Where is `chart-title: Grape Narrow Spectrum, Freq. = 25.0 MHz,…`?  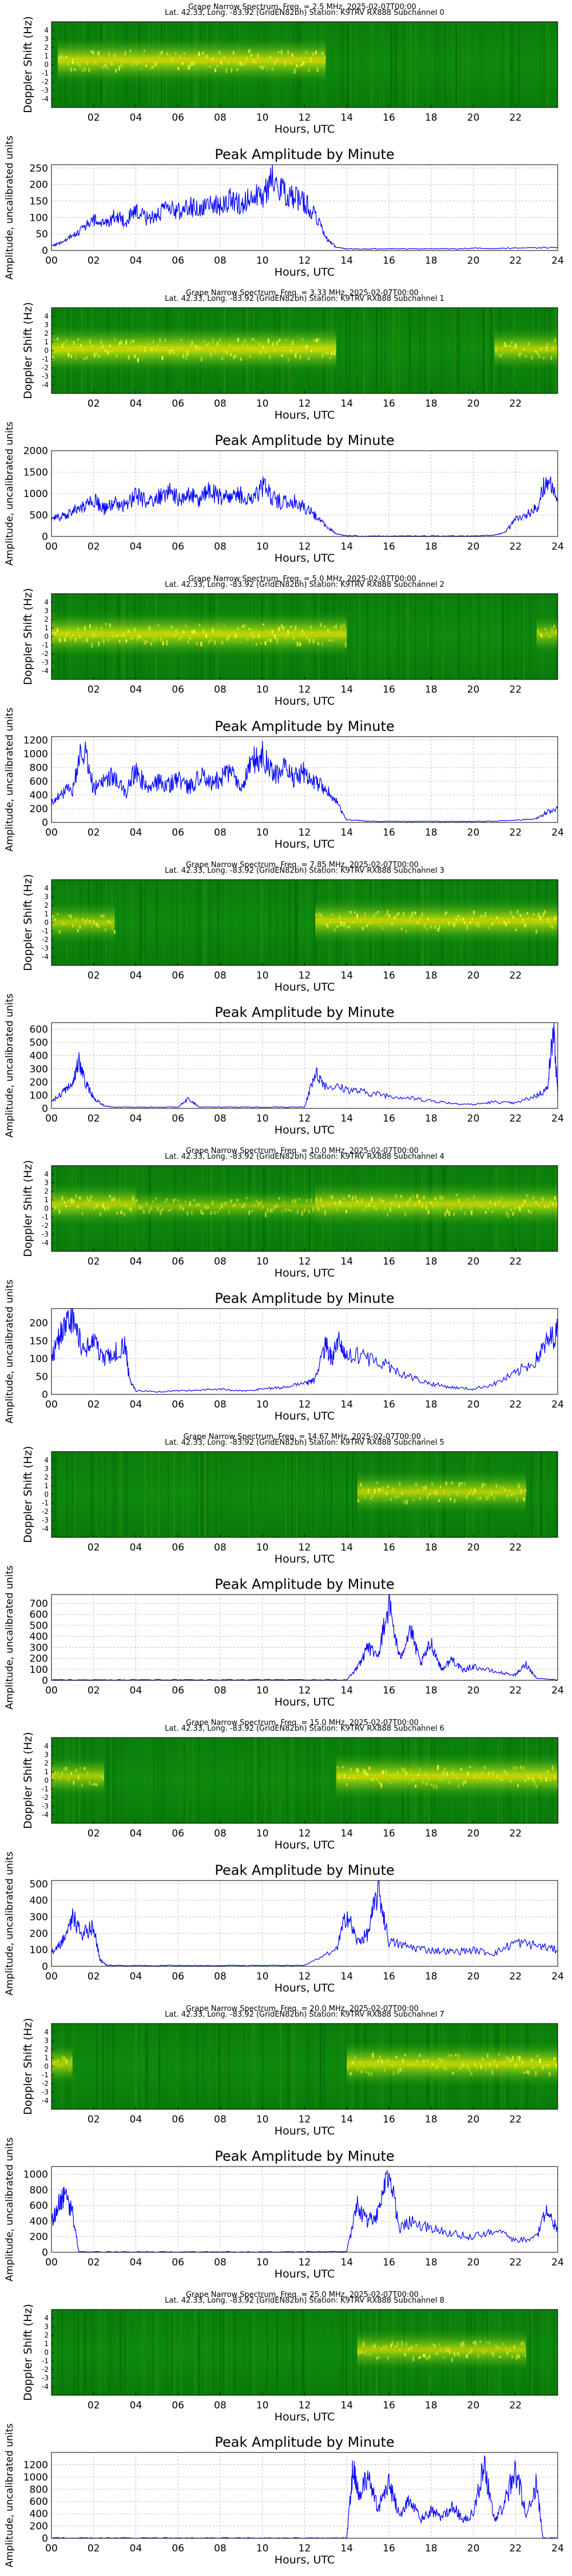
chart-title: Grape Narrow Spectrum, Freq. = 25.0 MHz,… is located at coordinates (304, 2295).